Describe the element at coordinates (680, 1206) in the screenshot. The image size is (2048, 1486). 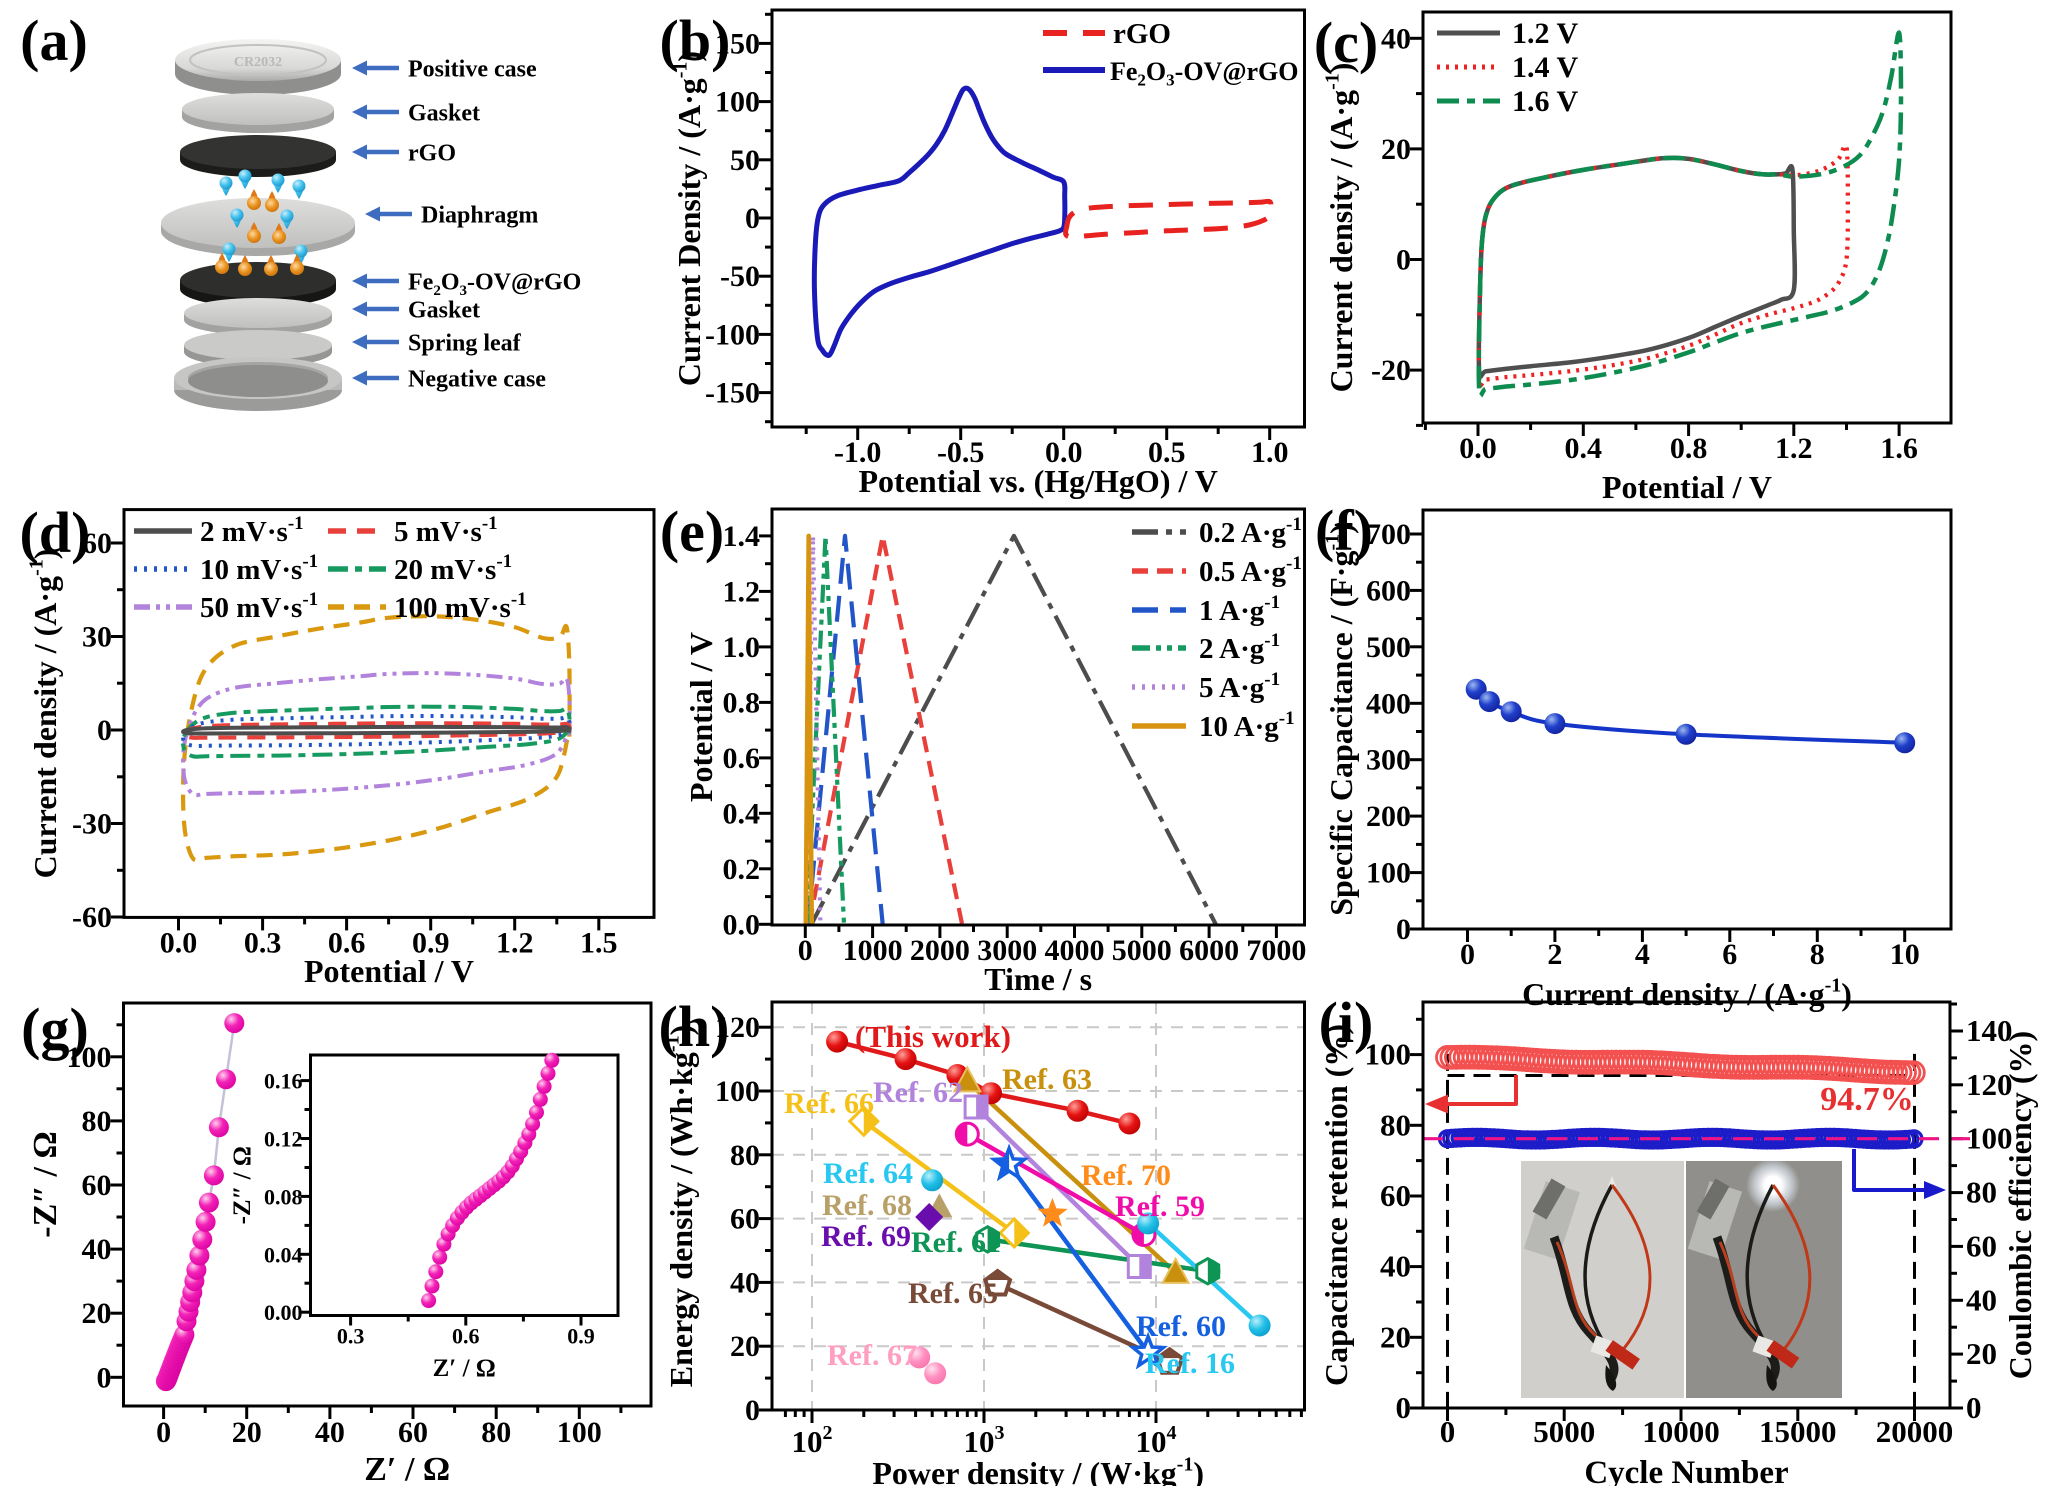
I see `svg-text: Energy density / (Wh·kg-1)` at that location.